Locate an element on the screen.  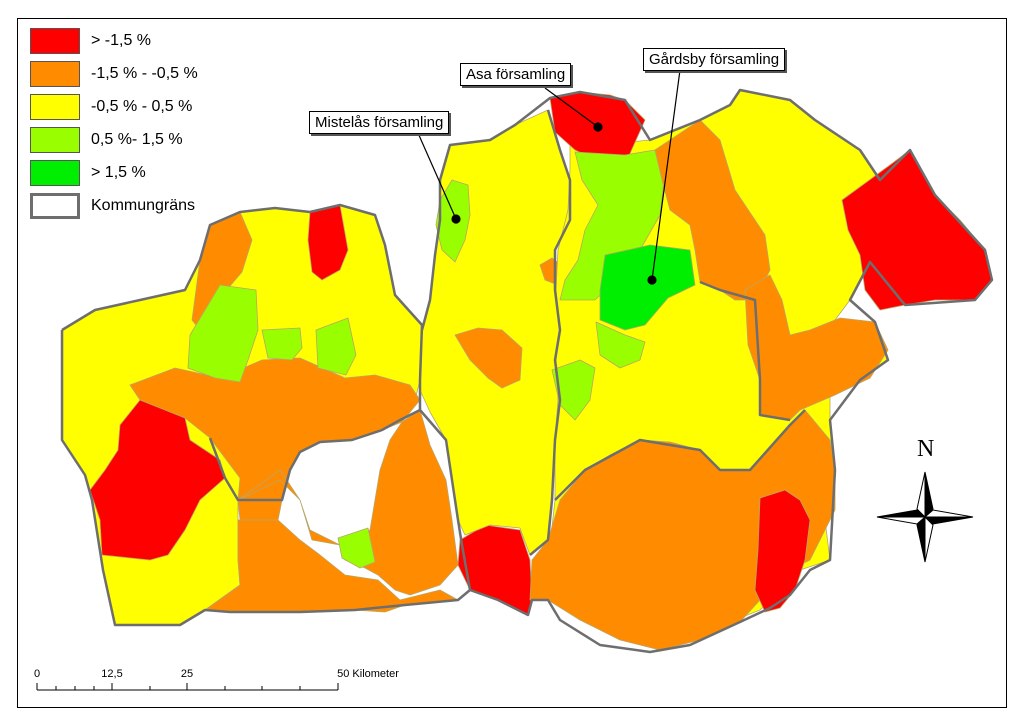
north-arrow-icon is located at coordinates (925, 517).